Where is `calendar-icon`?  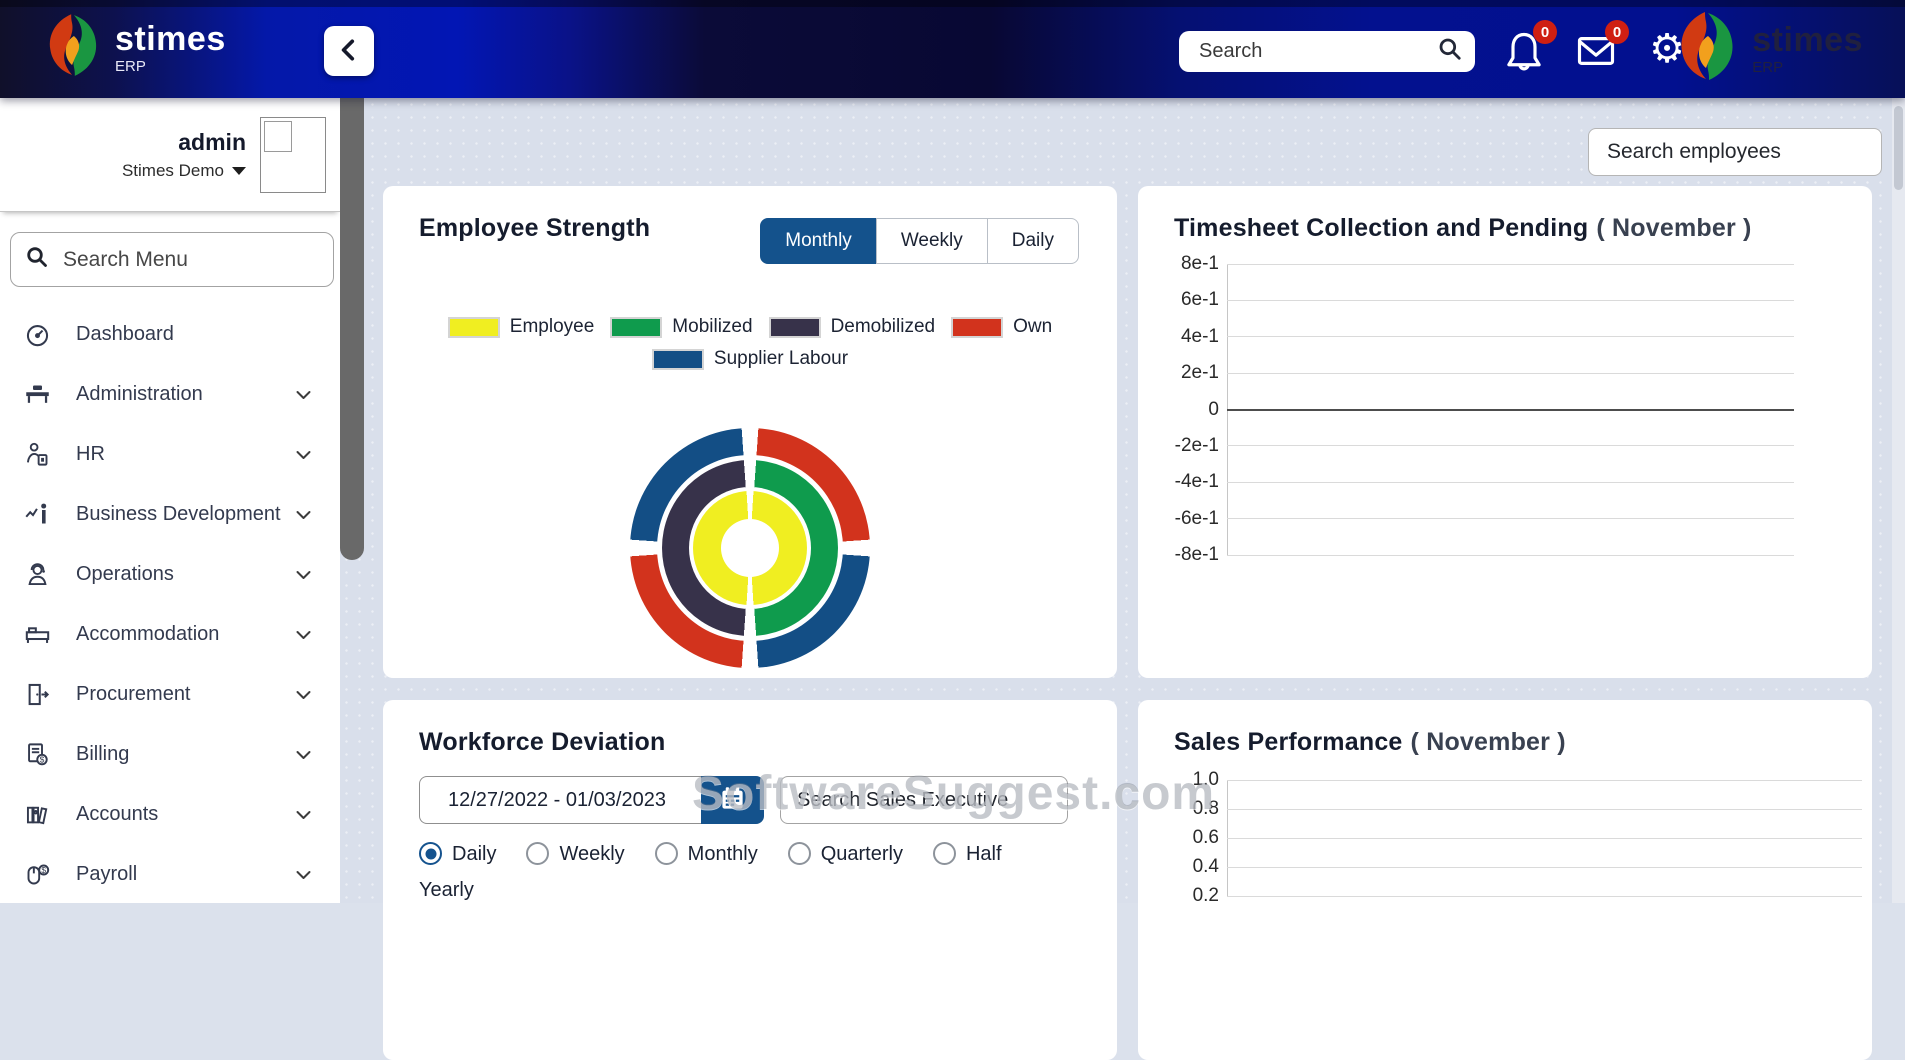
calendar-icon is located at coordinates (732, 800).